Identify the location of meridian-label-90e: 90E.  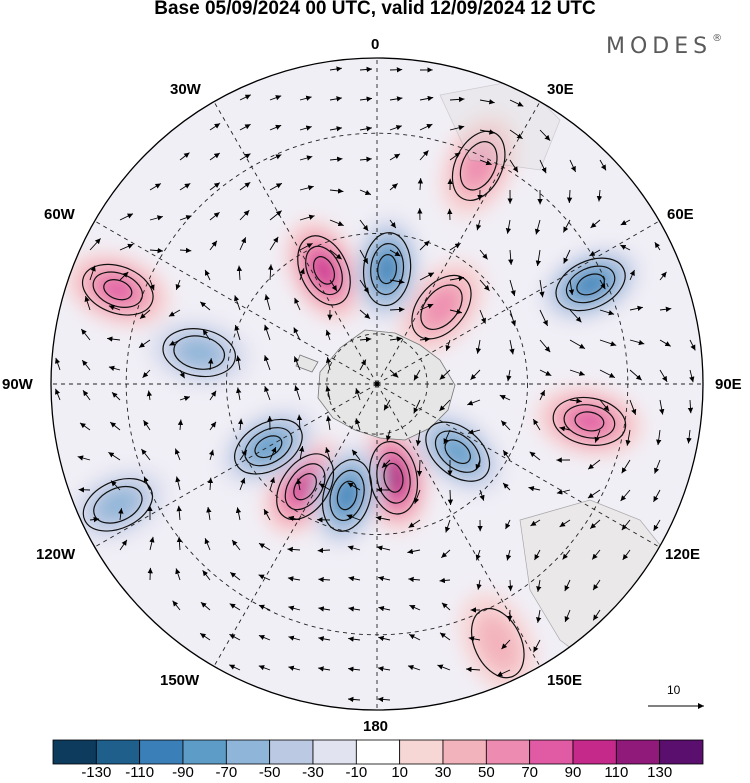
(728, 384).